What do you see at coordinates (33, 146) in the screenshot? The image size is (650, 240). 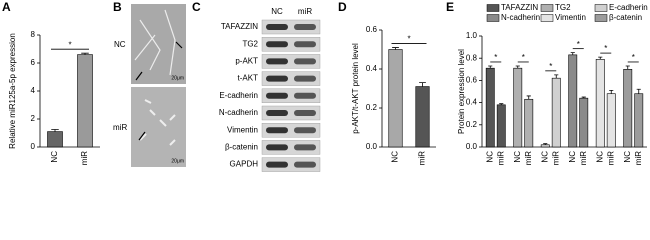 I see `y-tick-label: 0` at bounding box center [33, 146].